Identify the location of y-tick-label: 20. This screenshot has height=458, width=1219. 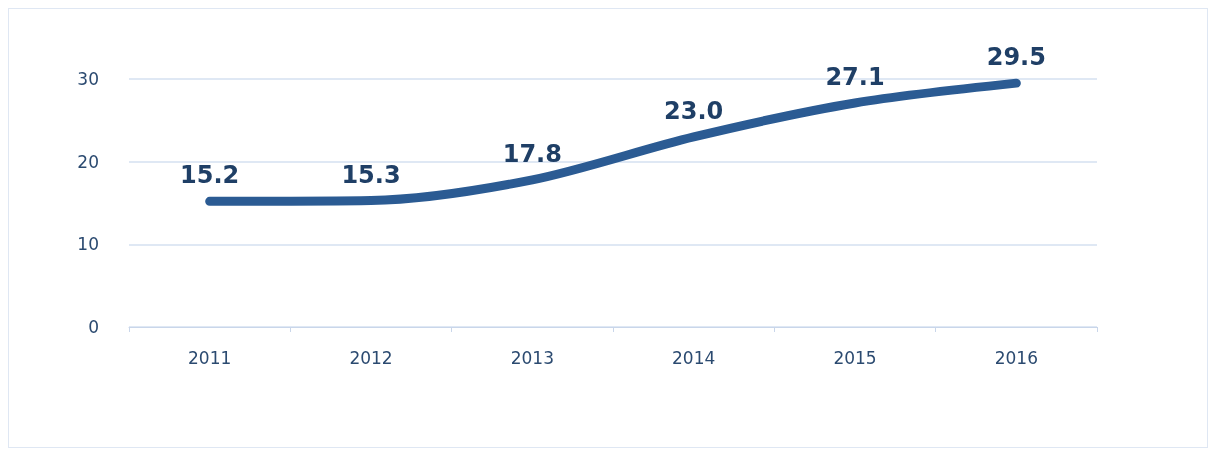
(88, 161).